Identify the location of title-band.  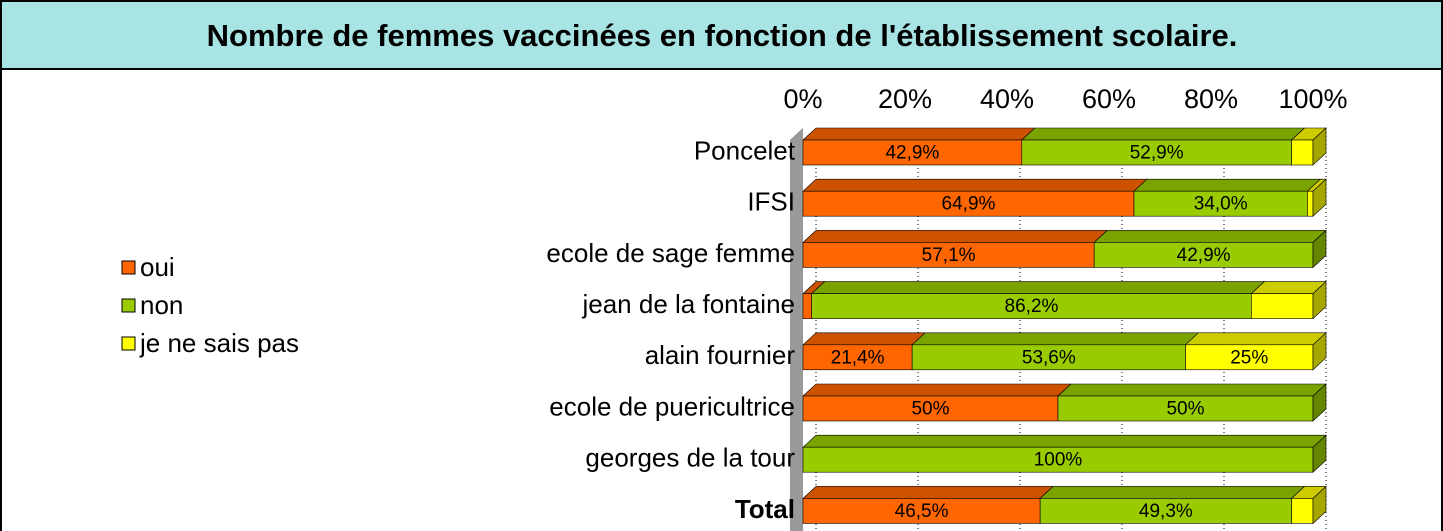
(721, 35).